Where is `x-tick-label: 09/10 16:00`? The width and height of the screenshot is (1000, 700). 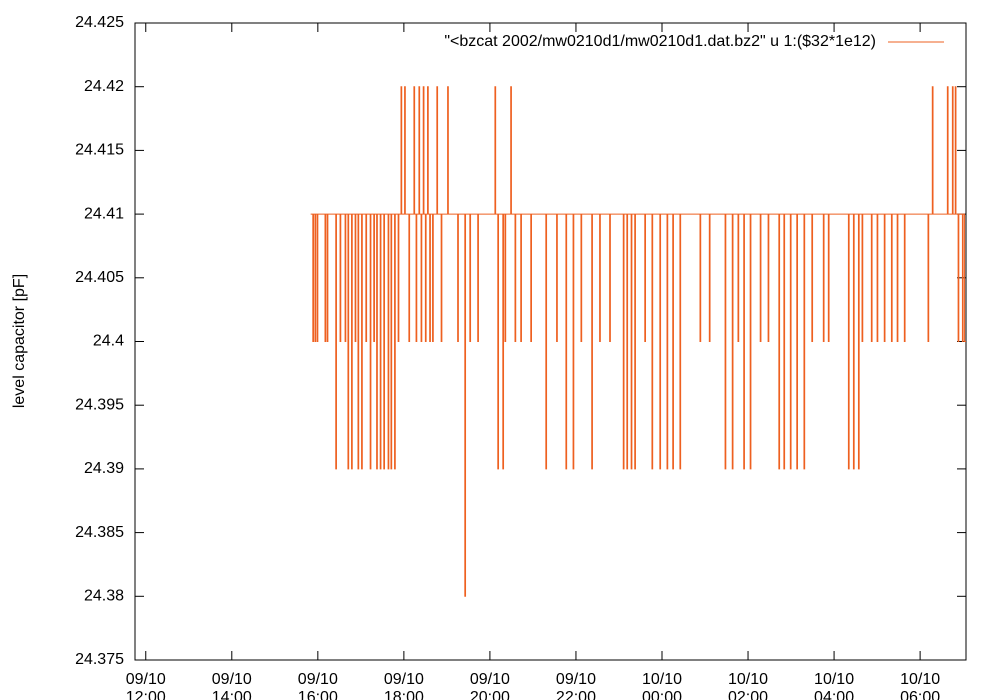 x-tick-label: 09/10 16:00 is located at coordinates (318, 685).